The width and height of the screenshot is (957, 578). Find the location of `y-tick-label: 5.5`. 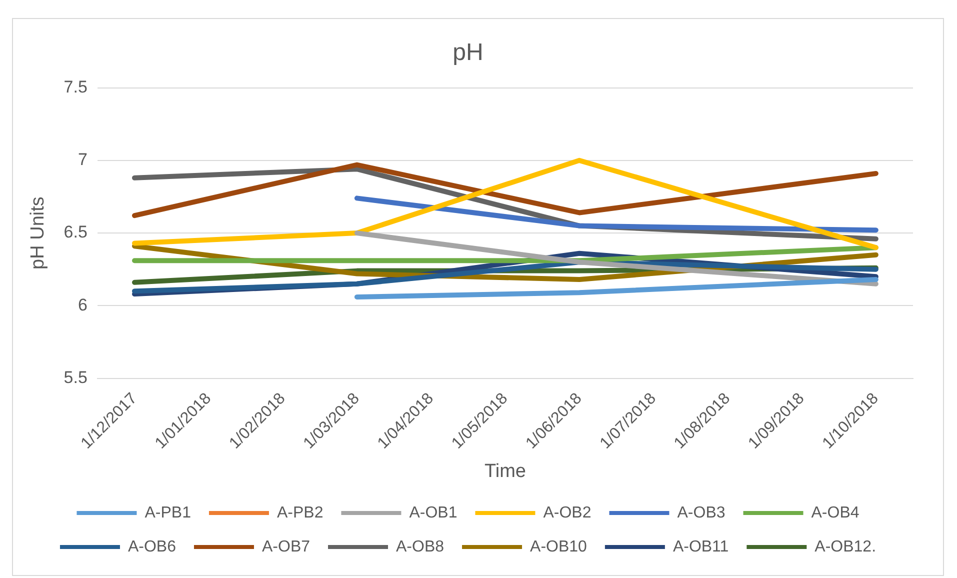

y-tick-label: 5.5 is located at coordinates (76, 377).